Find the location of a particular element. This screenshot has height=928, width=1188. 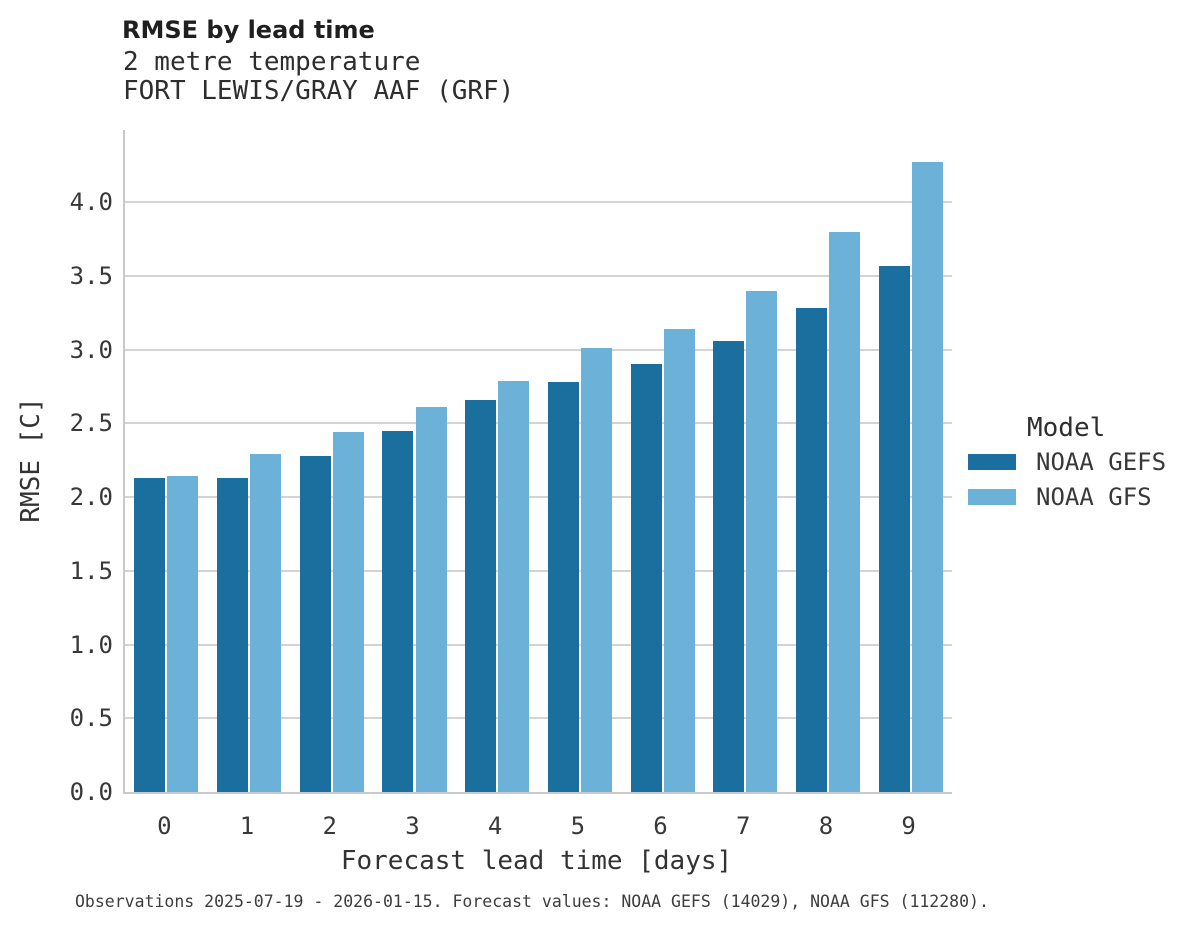

legend: Model NOAA GEFS NOAA GFS is located at coordinates (1066, 463).